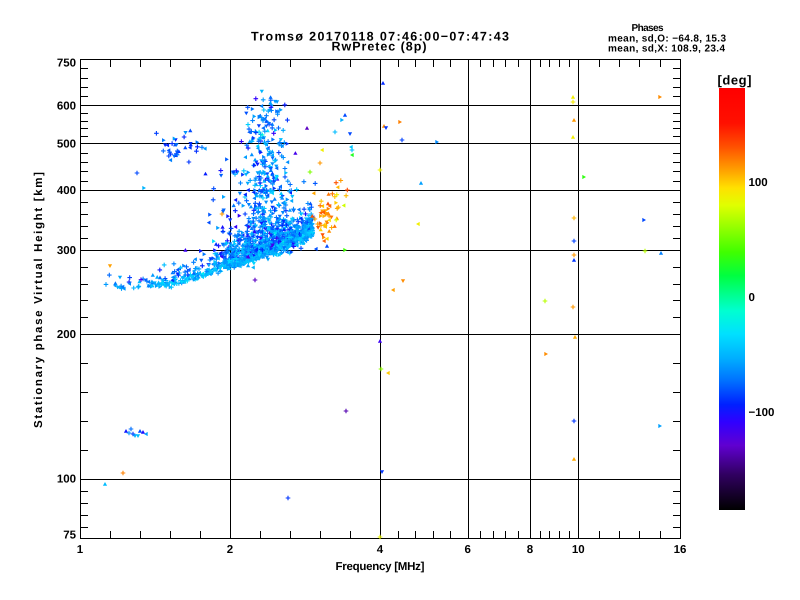  I want to click on svg-text: −100, so click(762, 413).